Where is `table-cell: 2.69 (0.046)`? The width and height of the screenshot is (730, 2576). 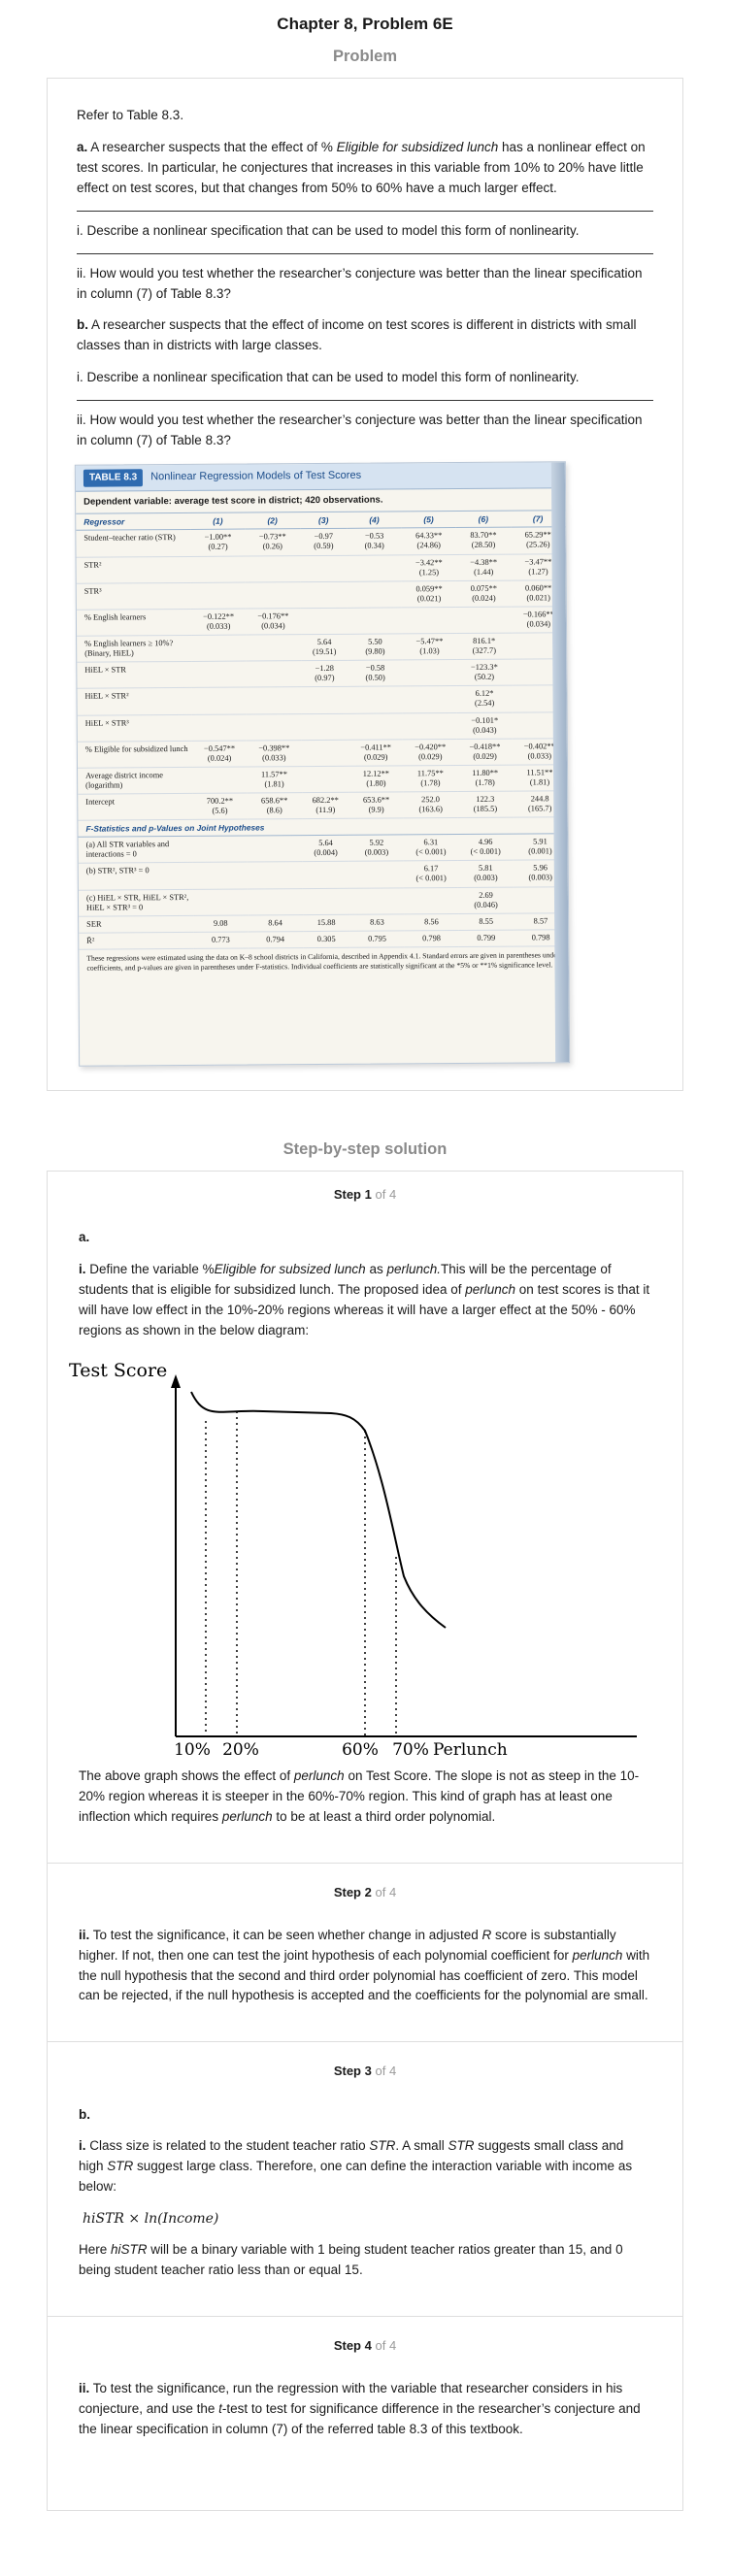
table-cell: 2.69 (0.046) is located at coordinates (486, 900).